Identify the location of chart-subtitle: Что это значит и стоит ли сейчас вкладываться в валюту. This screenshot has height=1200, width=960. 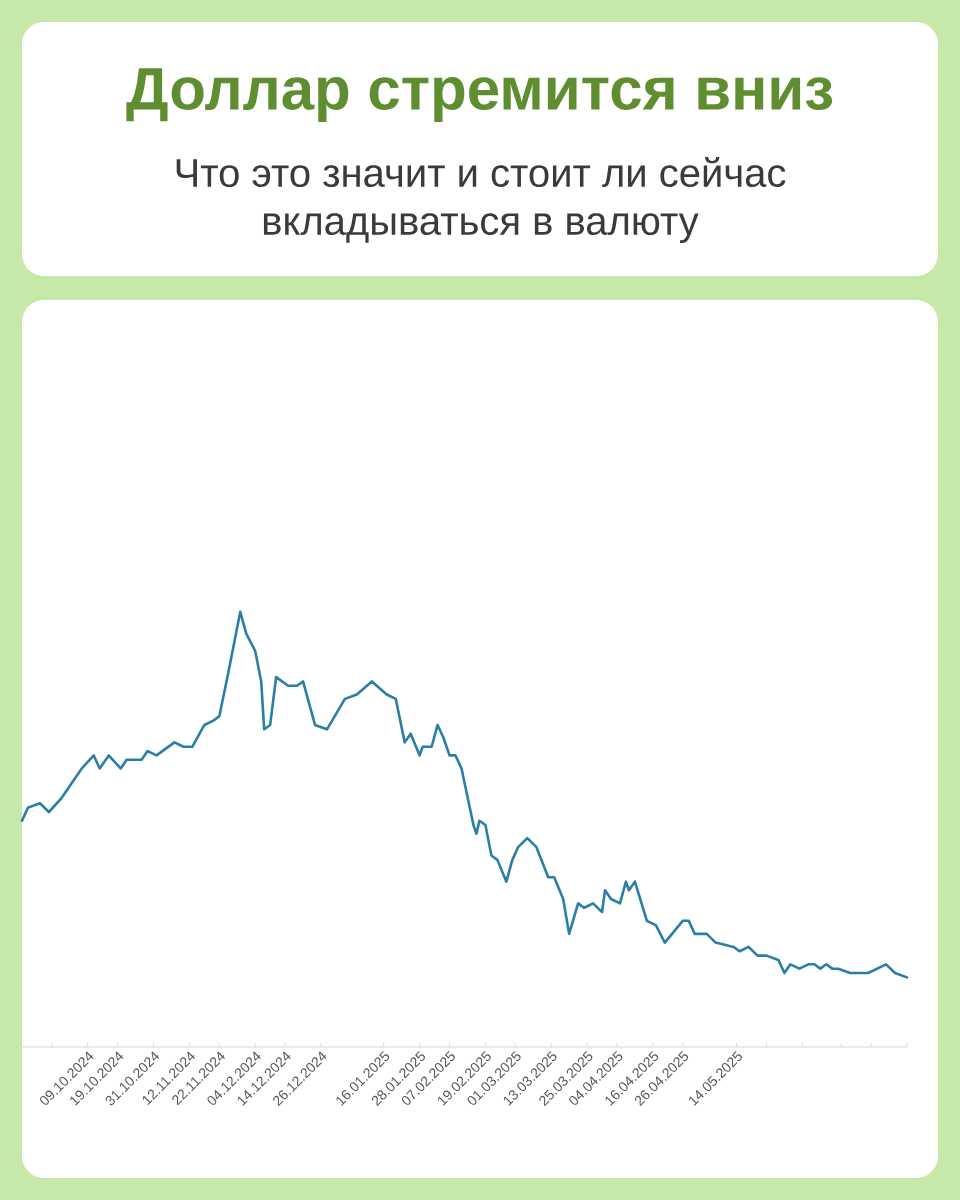
(481, 200).